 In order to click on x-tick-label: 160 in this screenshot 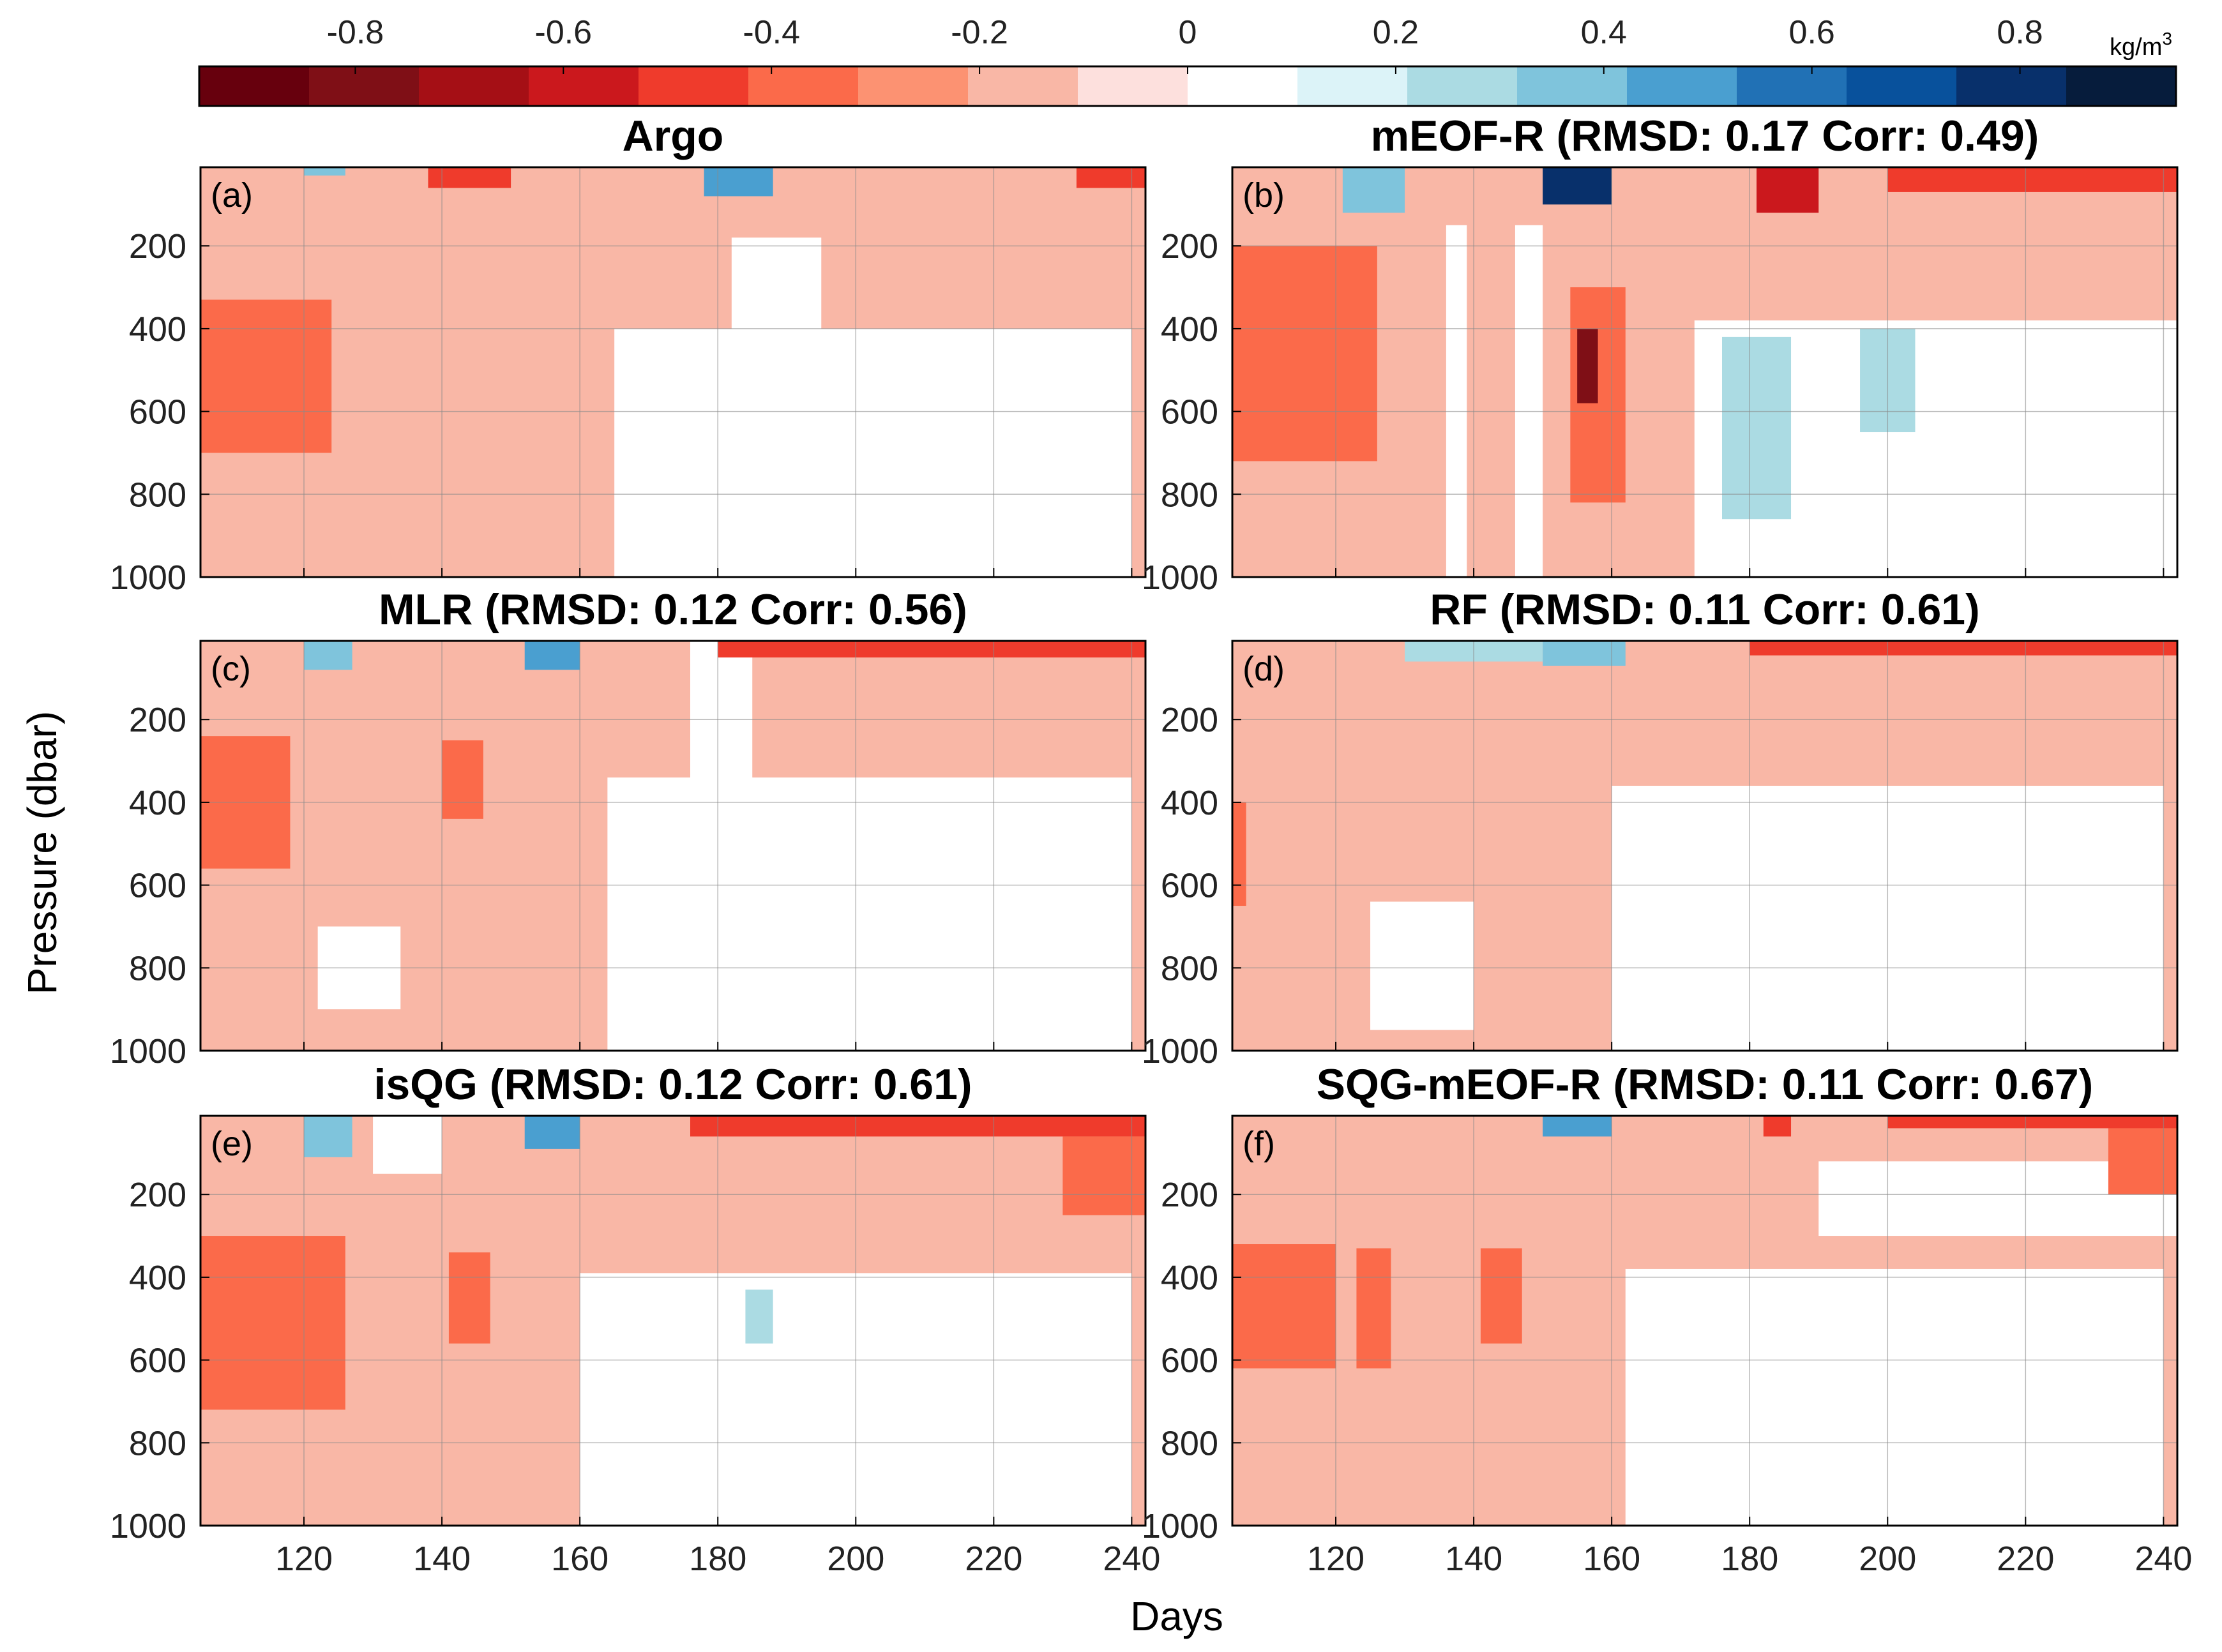, I will do `click(579, 1559)`.